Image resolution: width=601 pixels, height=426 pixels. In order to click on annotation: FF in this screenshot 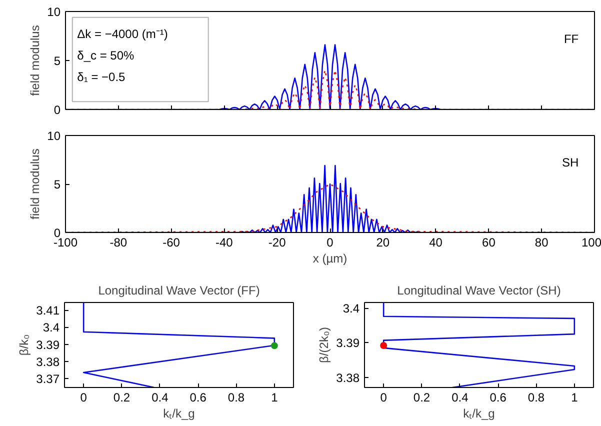, I will do `click(571, 39)`.